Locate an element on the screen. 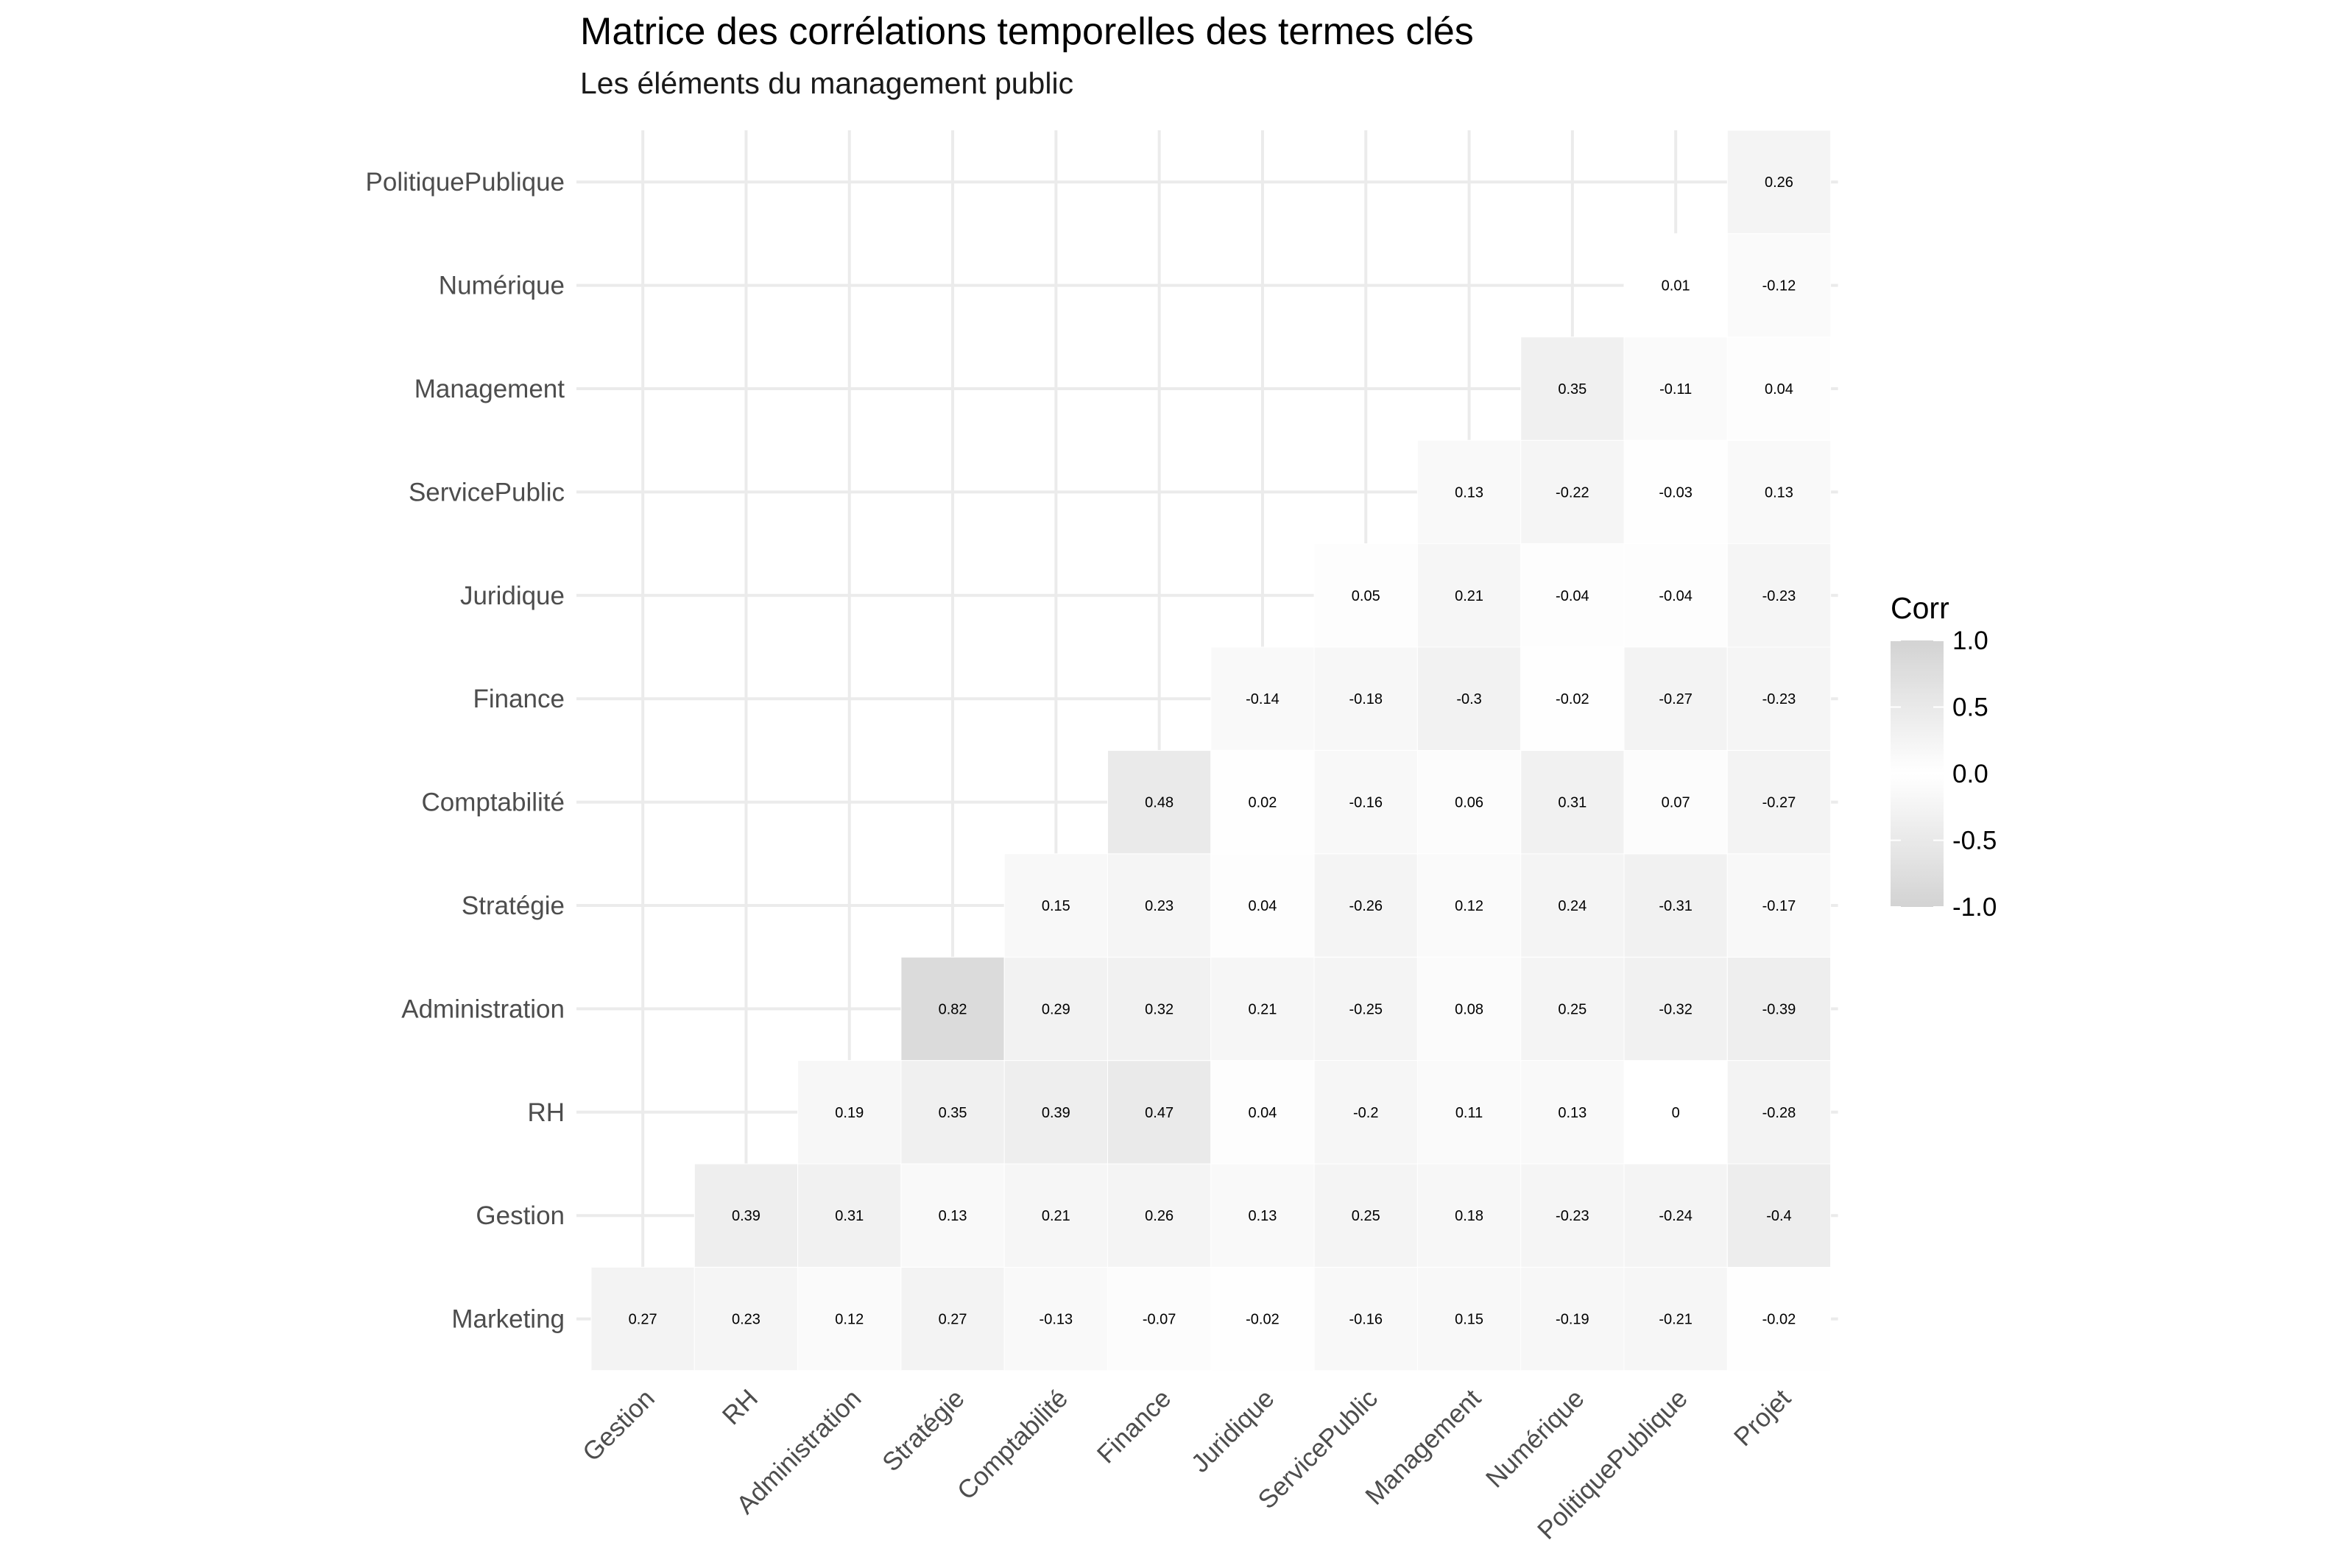  y-tick-label: Management is located at coordinates (489, 389).